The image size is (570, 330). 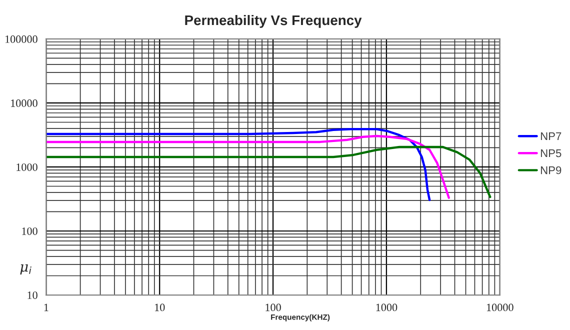 I want to click on x-tick-label: 10, so click(x=160, y=308).